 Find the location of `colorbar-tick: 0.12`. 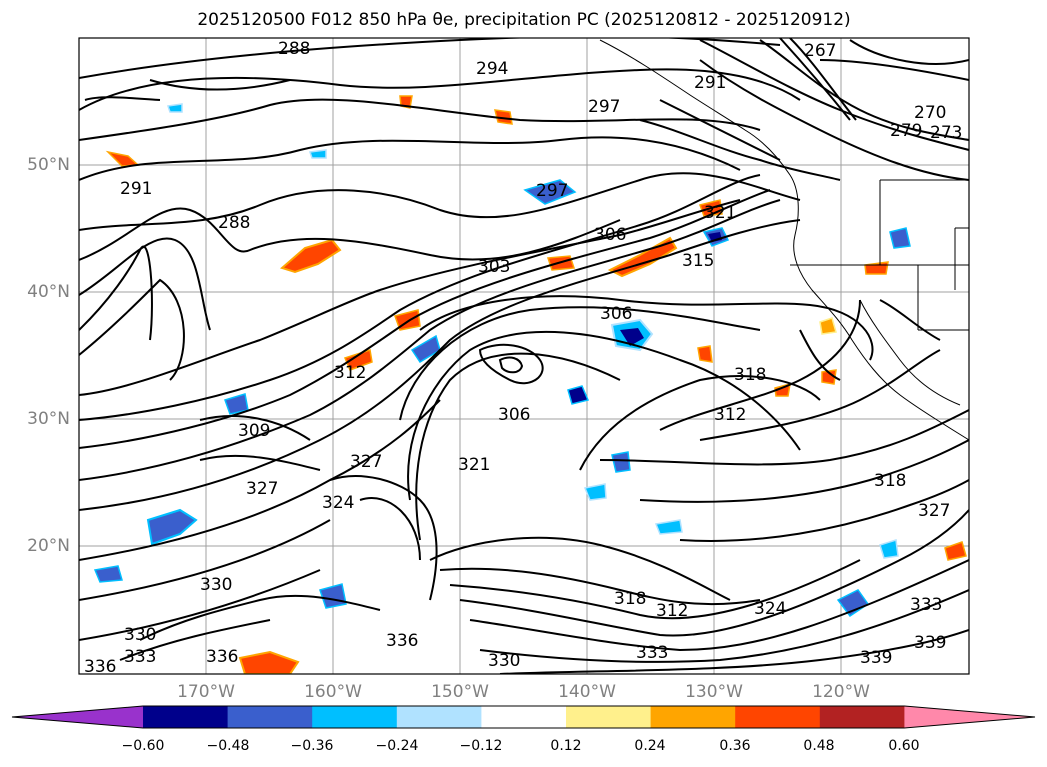

colorbar-tick: 0.12 is located at coordinates (566, 746).